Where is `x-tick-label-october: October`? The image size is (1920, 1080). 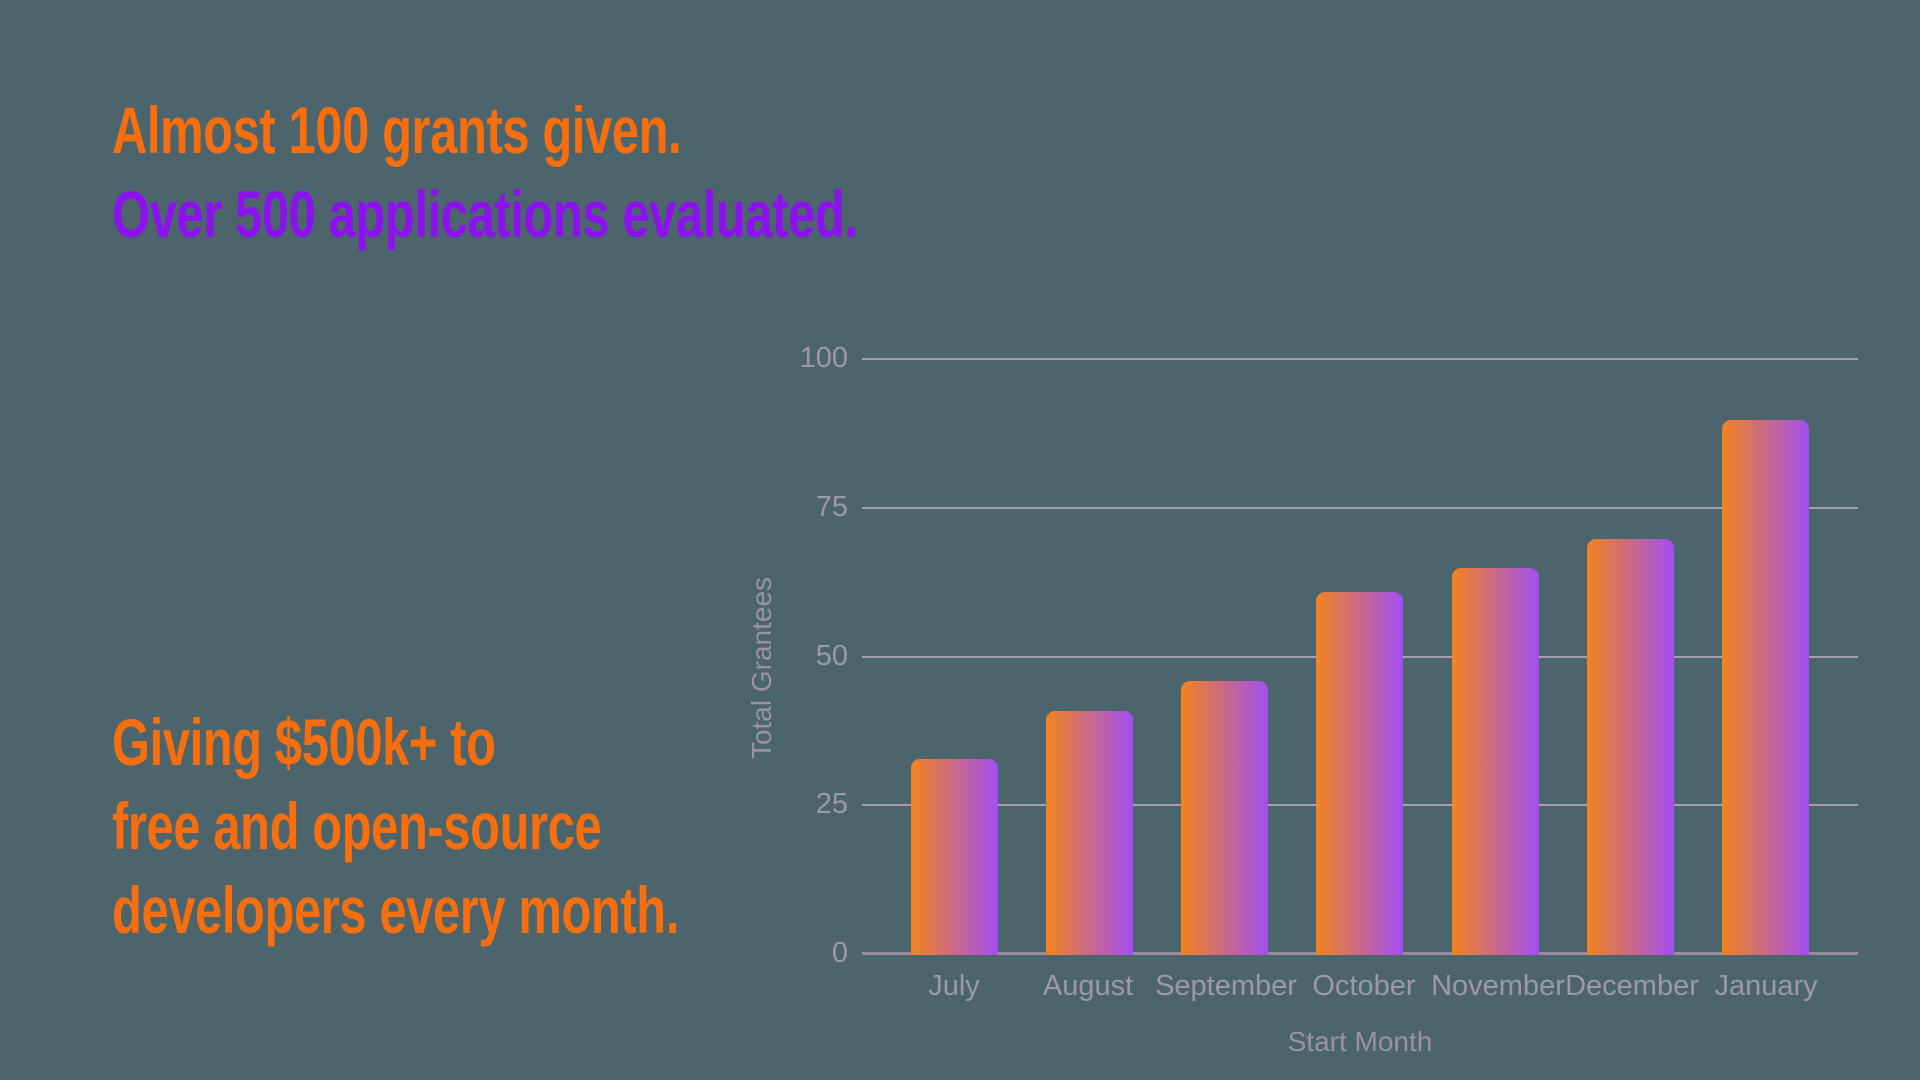 x-tick-label-october: October is located at coordinates (1364, 986).